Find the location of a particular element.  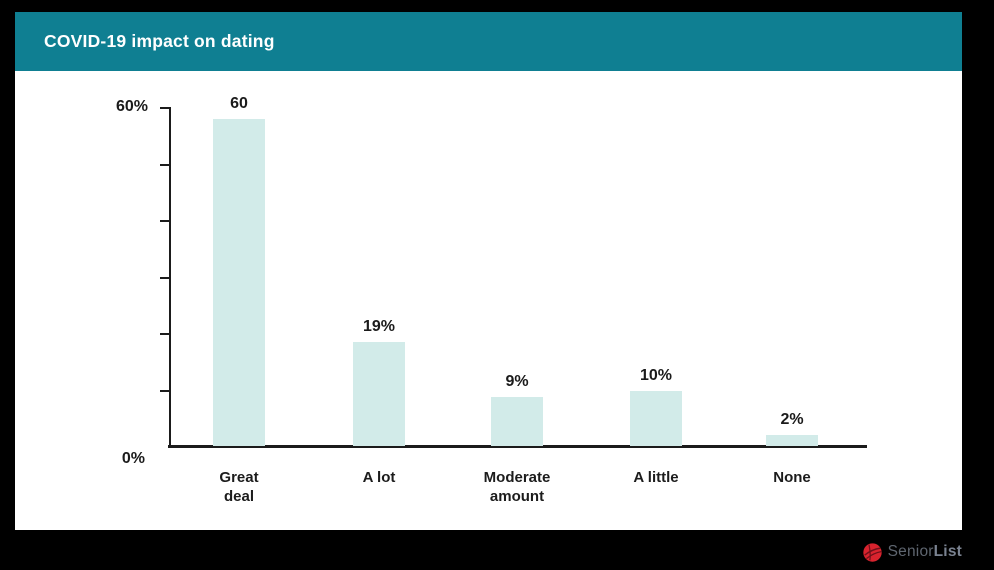

bar-value-a-lot: 19% is located at coordinates (379, 326).